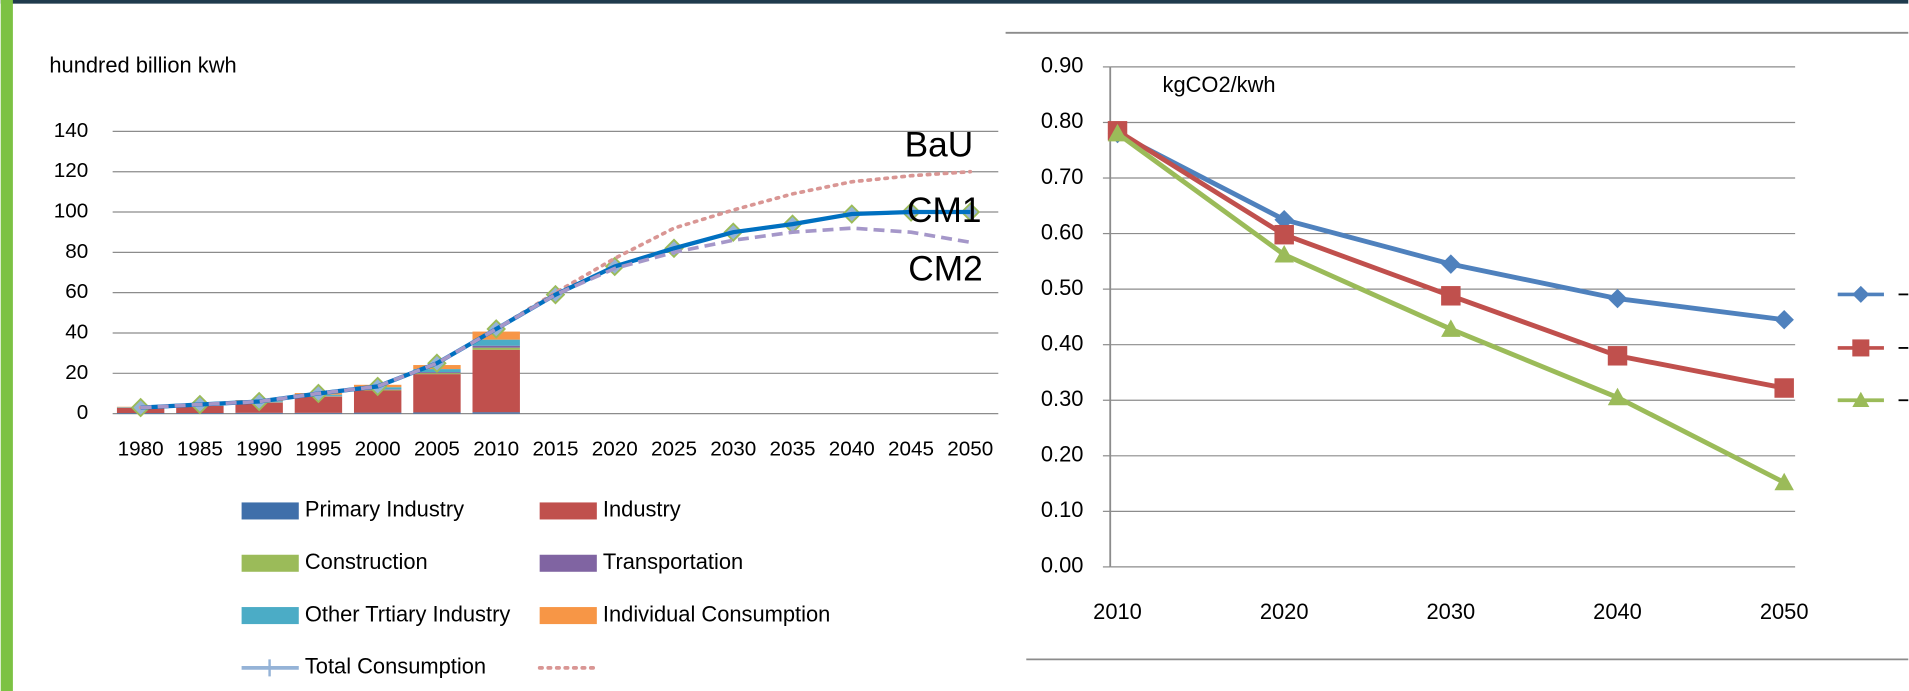  Describe the element at coordinates (71, 210) in the screenshot. I see `y-tick-label: 100` at that location.